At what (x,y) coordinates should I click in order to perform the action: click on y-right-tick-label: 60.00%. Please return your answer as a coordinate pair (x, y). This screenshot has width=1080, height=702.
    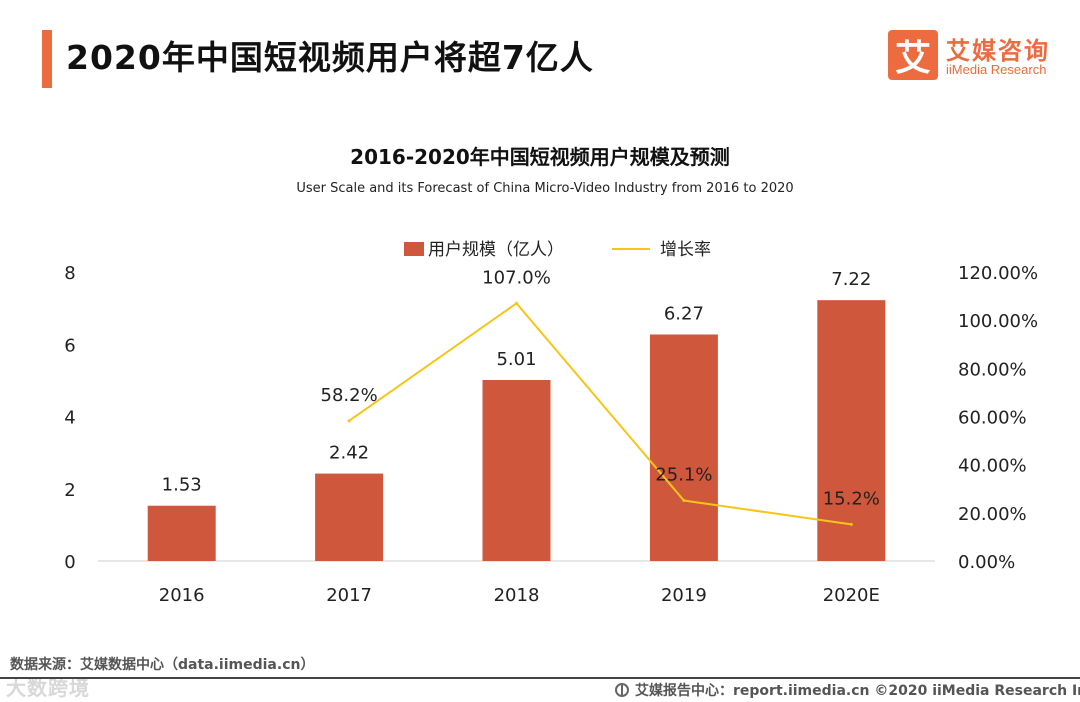
    Looking at the image, I should click on (992, 418).